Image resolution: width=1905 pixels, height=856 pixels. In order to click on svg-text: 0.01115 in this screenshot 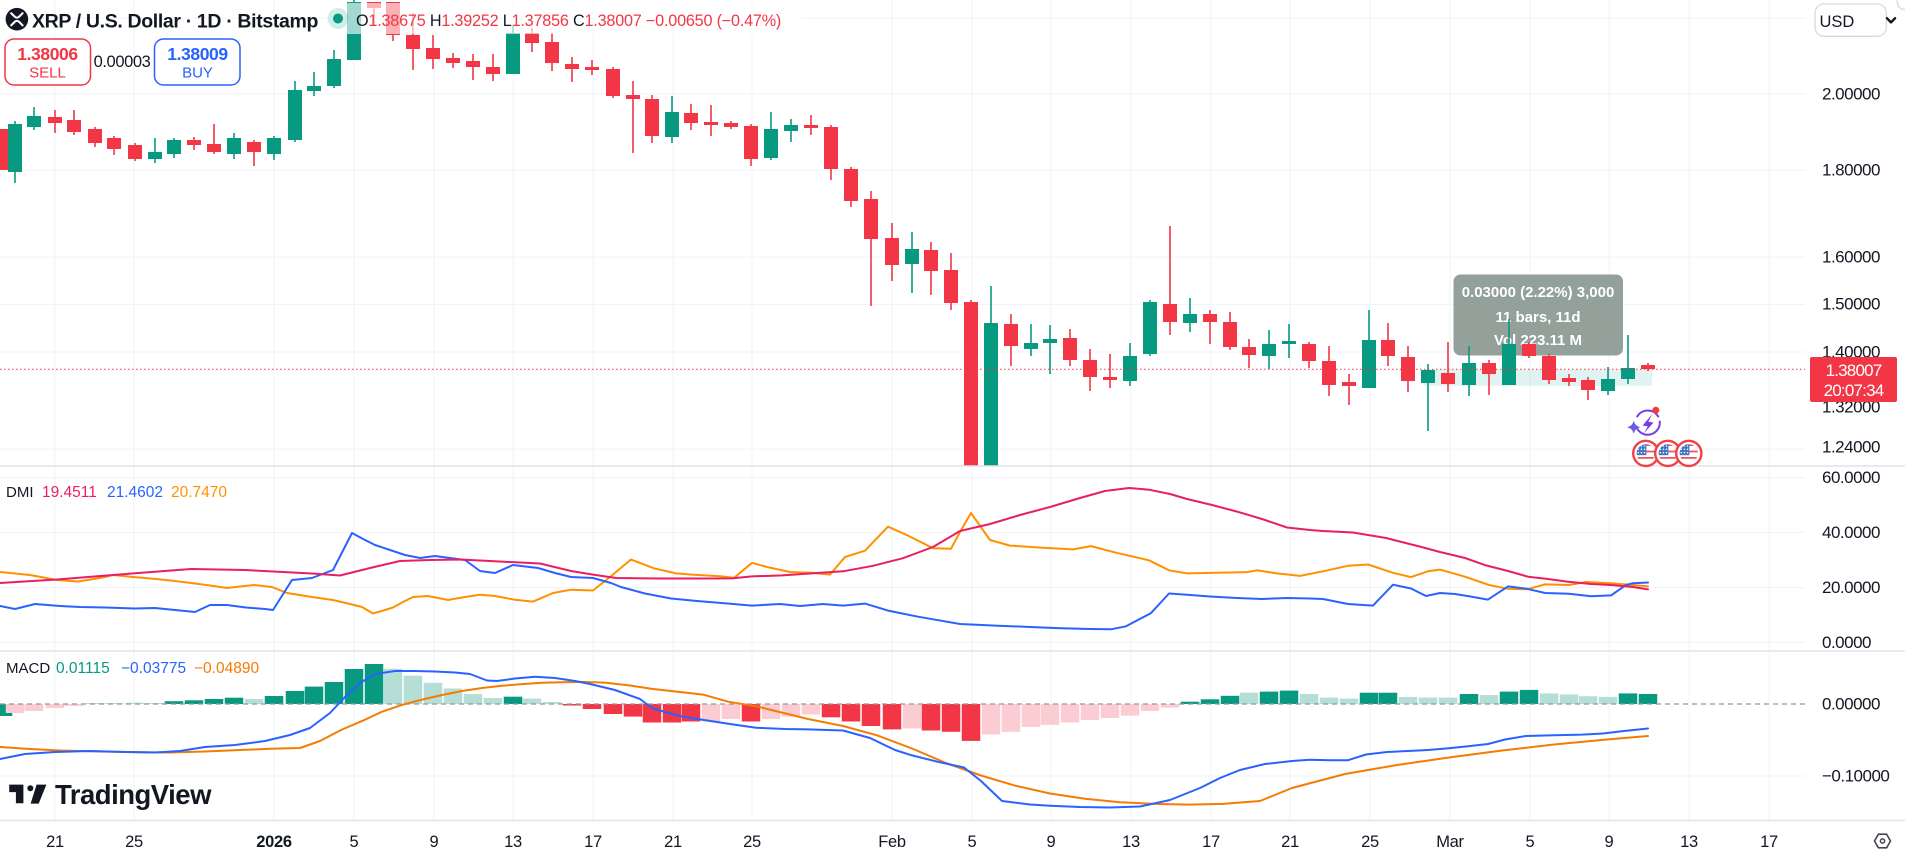, I will do `click(83, 668)`.